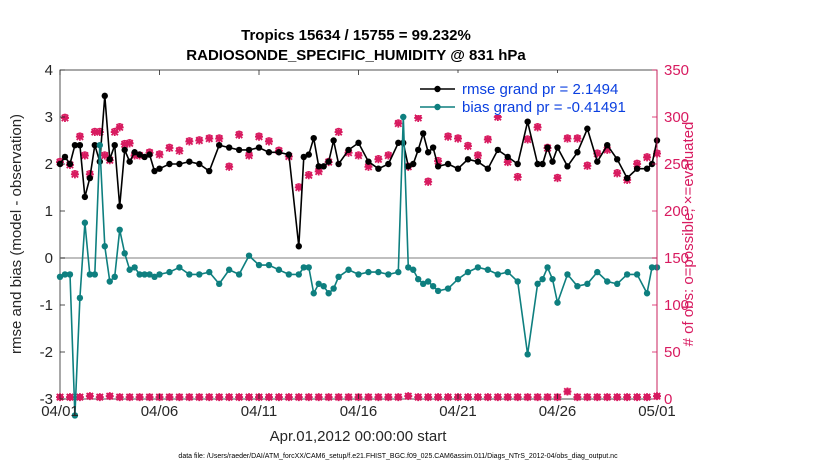 The width and height of the screenshot is (830, 470). What do you see at coordinates (49, 70) in the screenshot?
I see `y-tick-label: 4` at bounding box center [49, 70].